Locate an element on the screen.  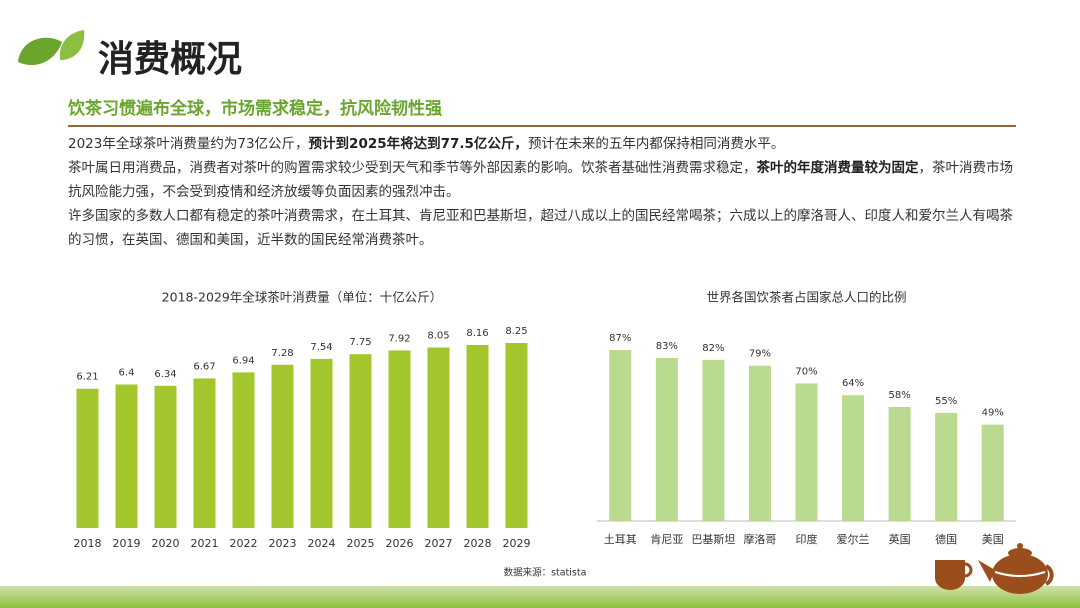
category-label: 英国 is located at coordinates (900, 539).